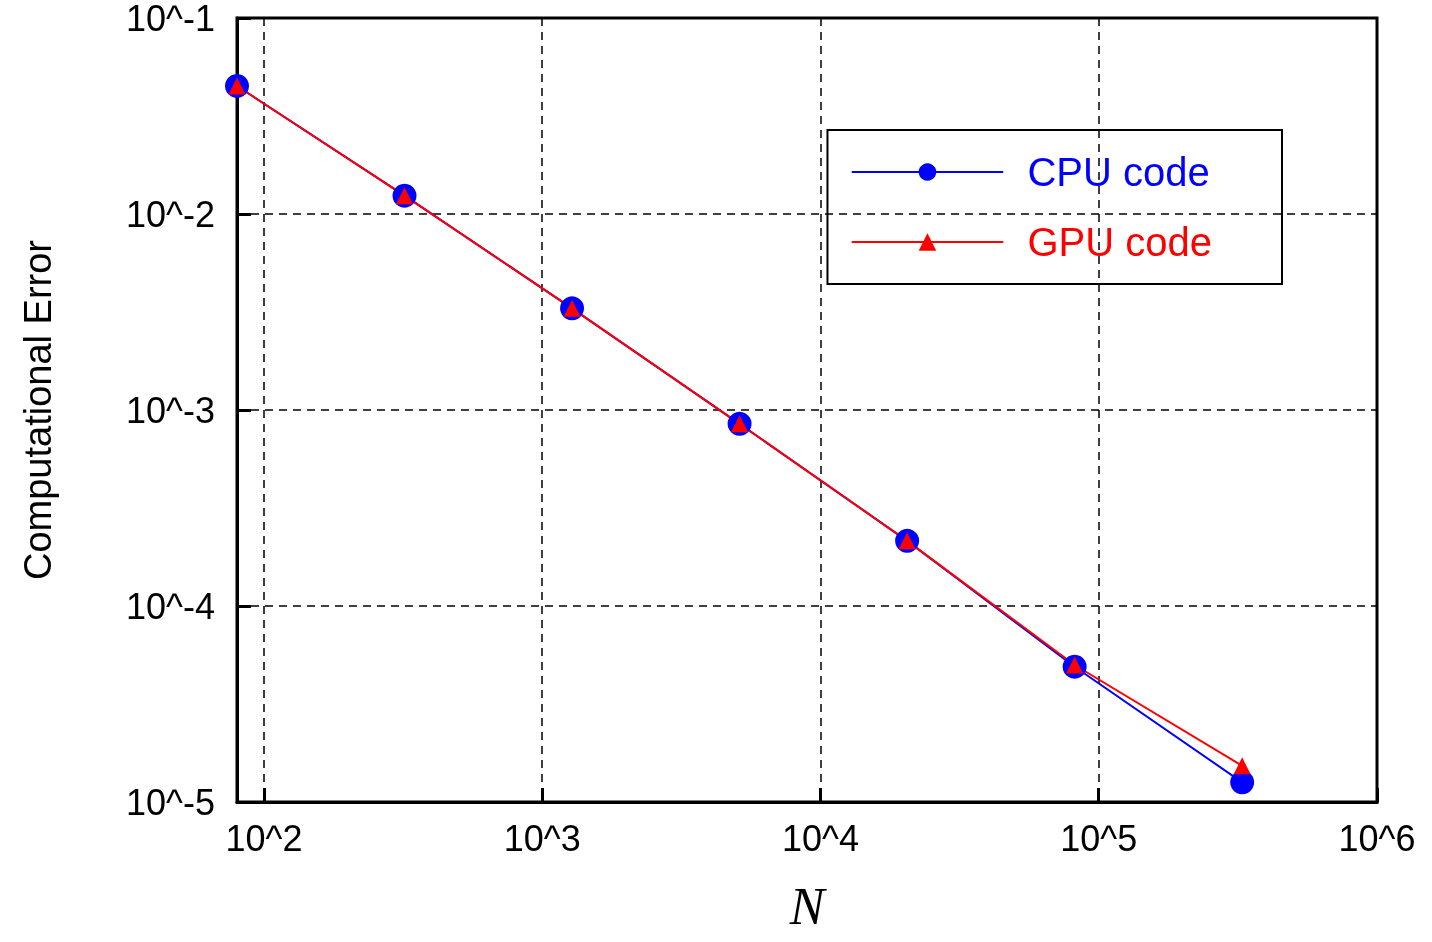 This screenshot has width=1432, height=942. What do you see at coordinates (1119, 242) in the screenshot?
I see `legend-label: GPU code` at bounding box center [1119, 242].